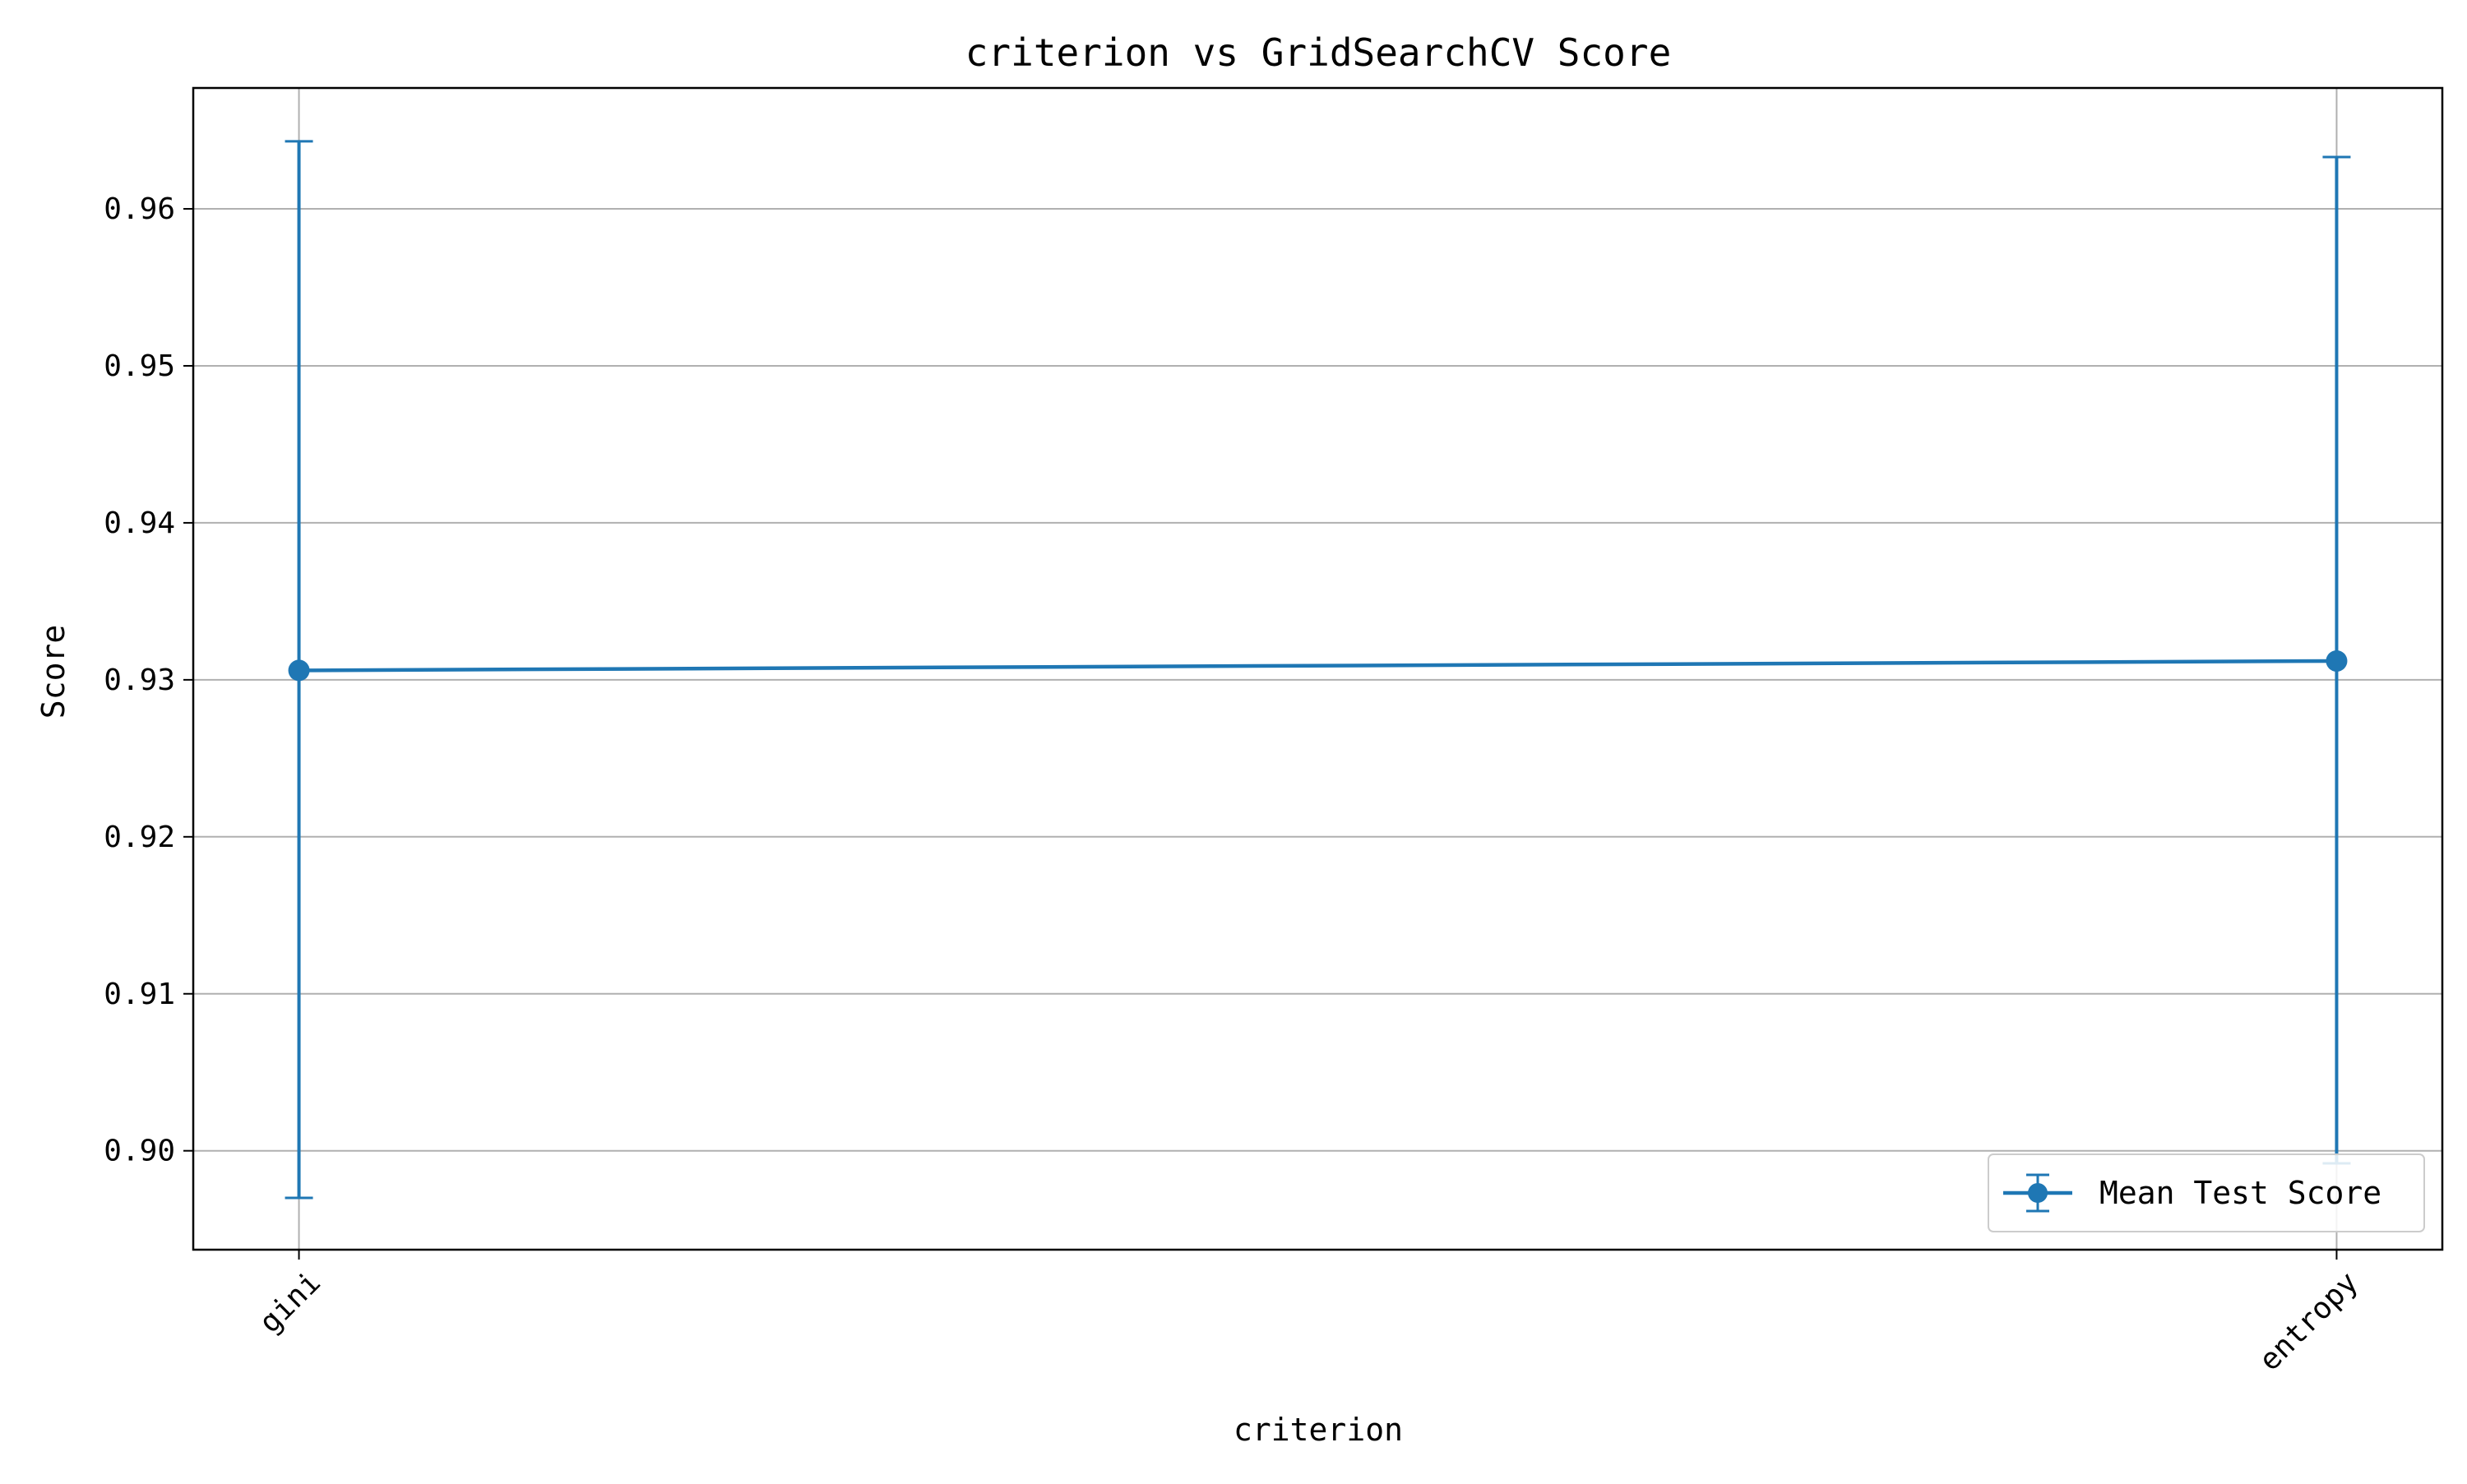 This screenshot has width=2467, height=1484. Describe the element at coordinates (139, 837) in the screenshot. I see `y-tick-label: 0.92` at that location.